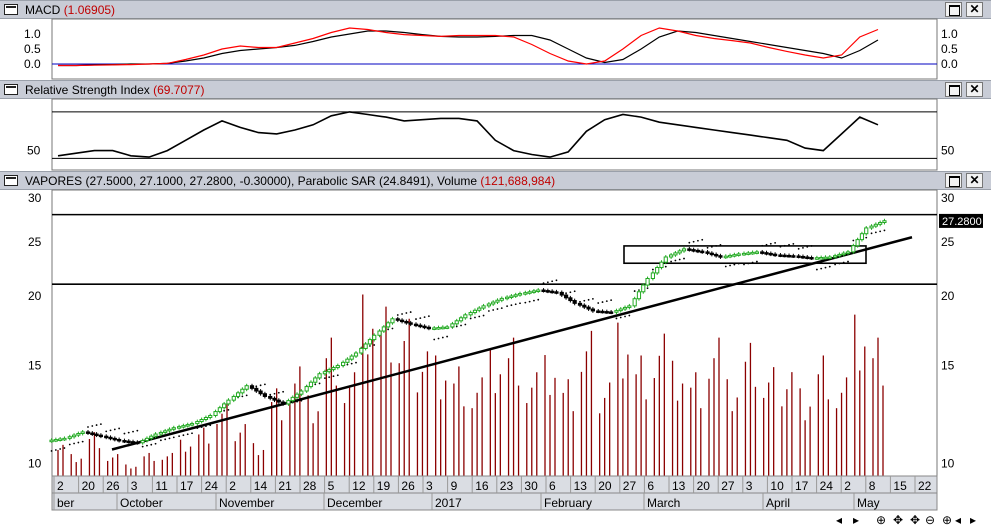 The image size is (991, 530). I want to click on day-label: 20, so click(89, 486).